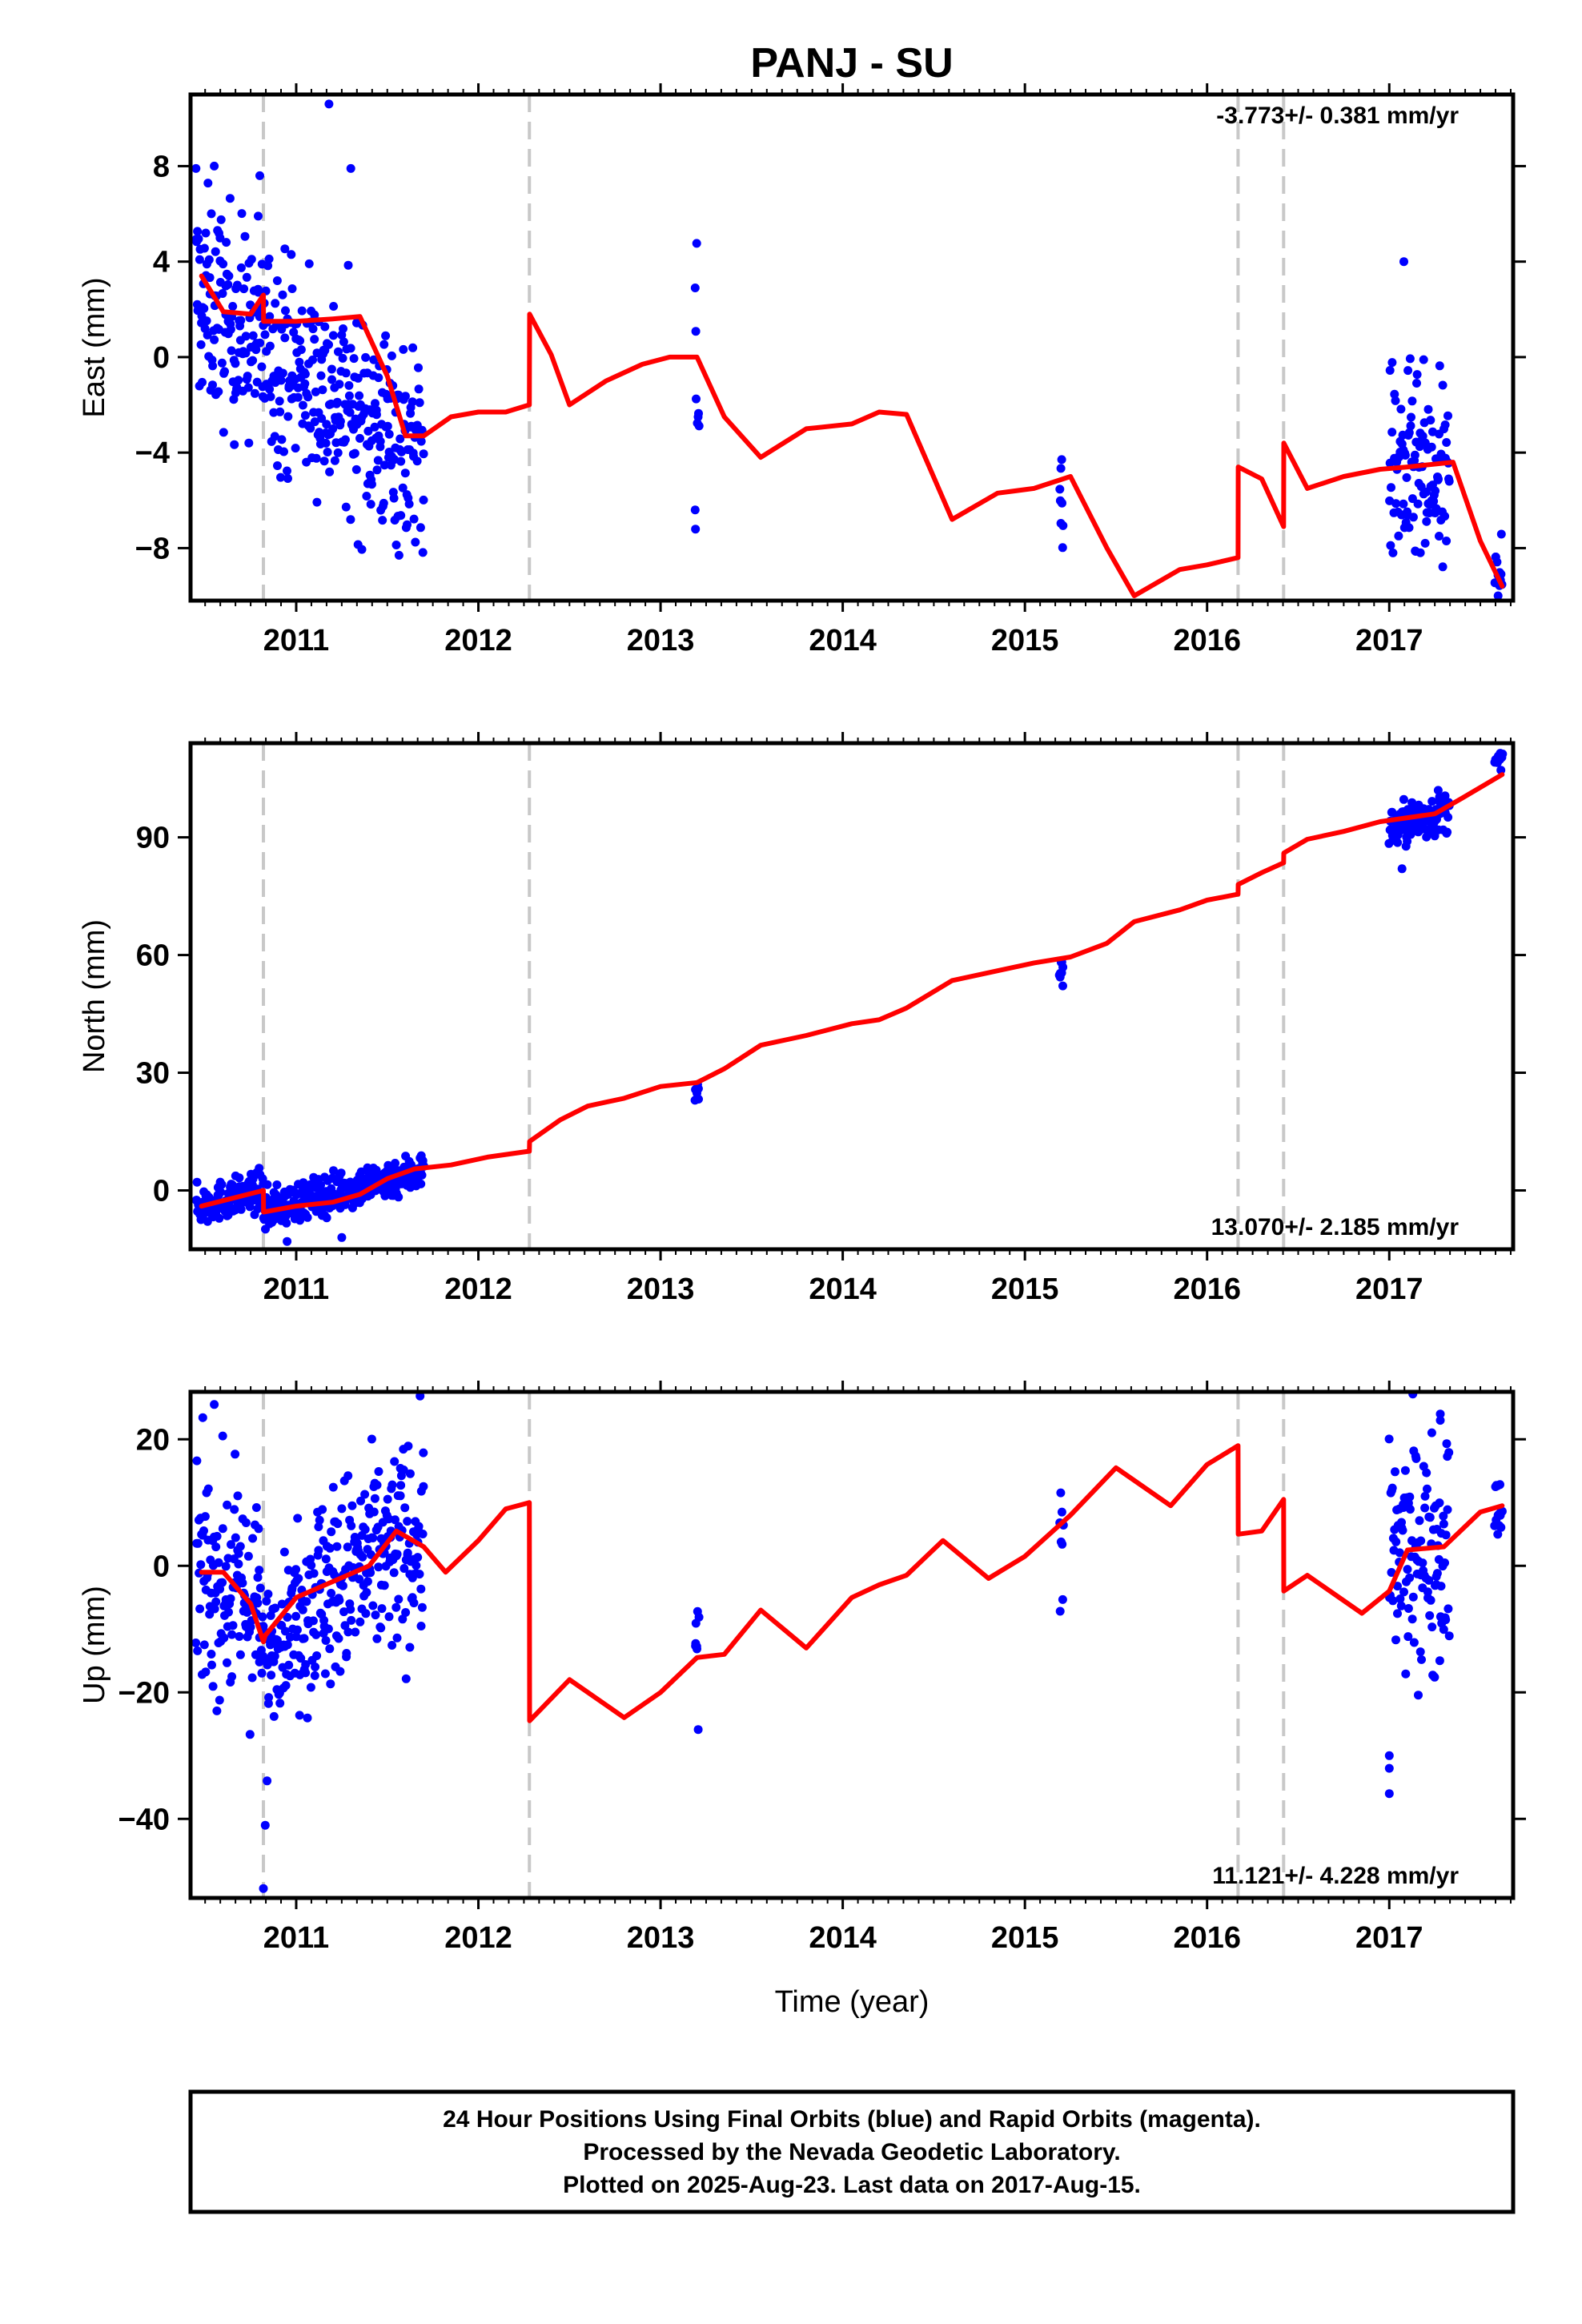 This screenshot has width=1582, height=2324. Describe the element at coordinates (1389, 1938) in the screenshot. I see `x-tick-label: 2017` at that location.